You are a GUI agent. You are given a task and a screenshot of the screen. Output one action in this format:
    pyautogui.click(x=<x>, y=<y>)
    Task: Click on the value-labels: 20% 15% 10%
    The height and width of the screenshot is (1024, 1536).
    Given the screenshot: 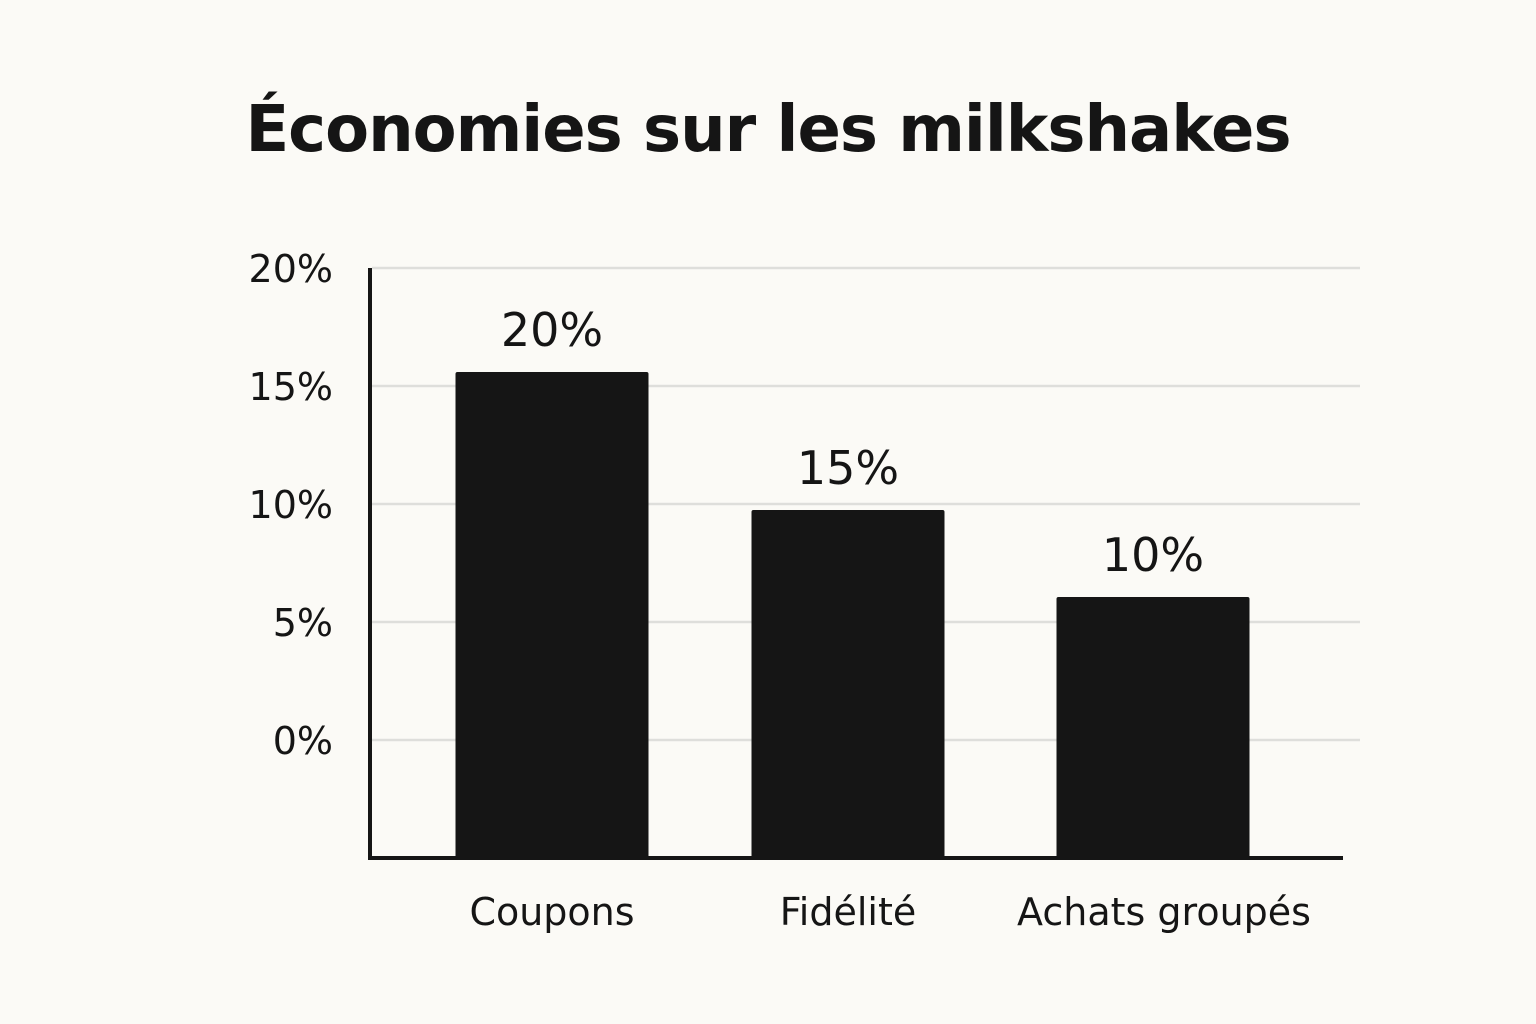 What is the action you would take?
    pyautogui.click(x=852, y=442)
    